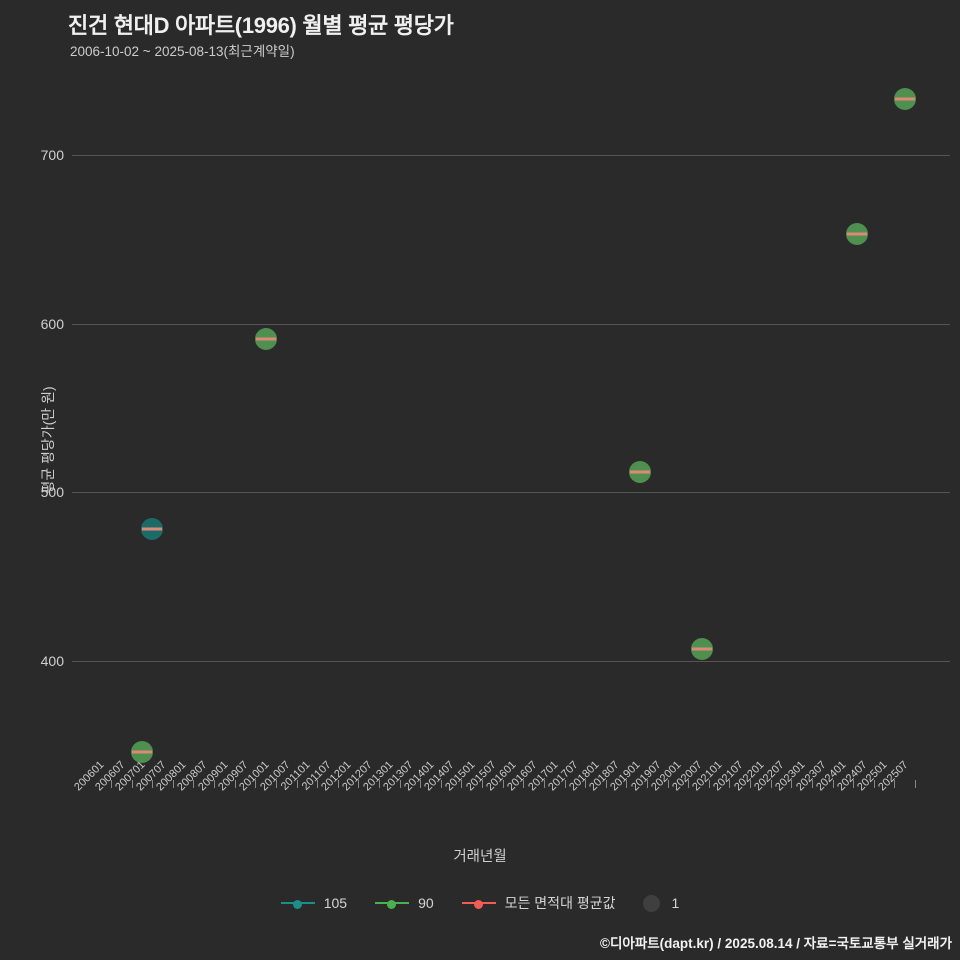  What do you see at coordinates (192, 776) in the screenshot?
I see `x-tick-label: 200807` at bounding box center [192, 776].